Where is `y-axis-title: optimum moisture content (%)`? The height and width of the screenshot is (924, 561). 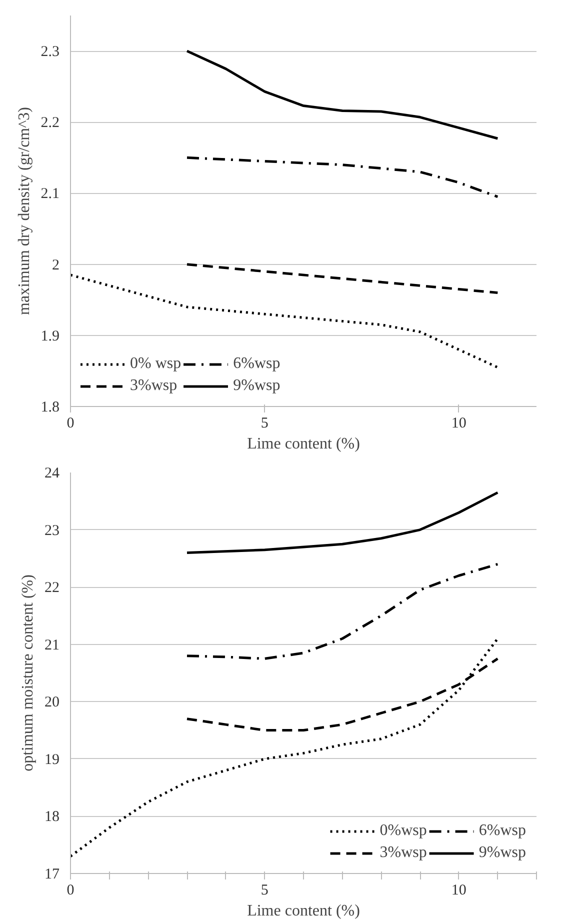 y-axis-title: optimum moisture content (%) is located at coordinates (28, 673).